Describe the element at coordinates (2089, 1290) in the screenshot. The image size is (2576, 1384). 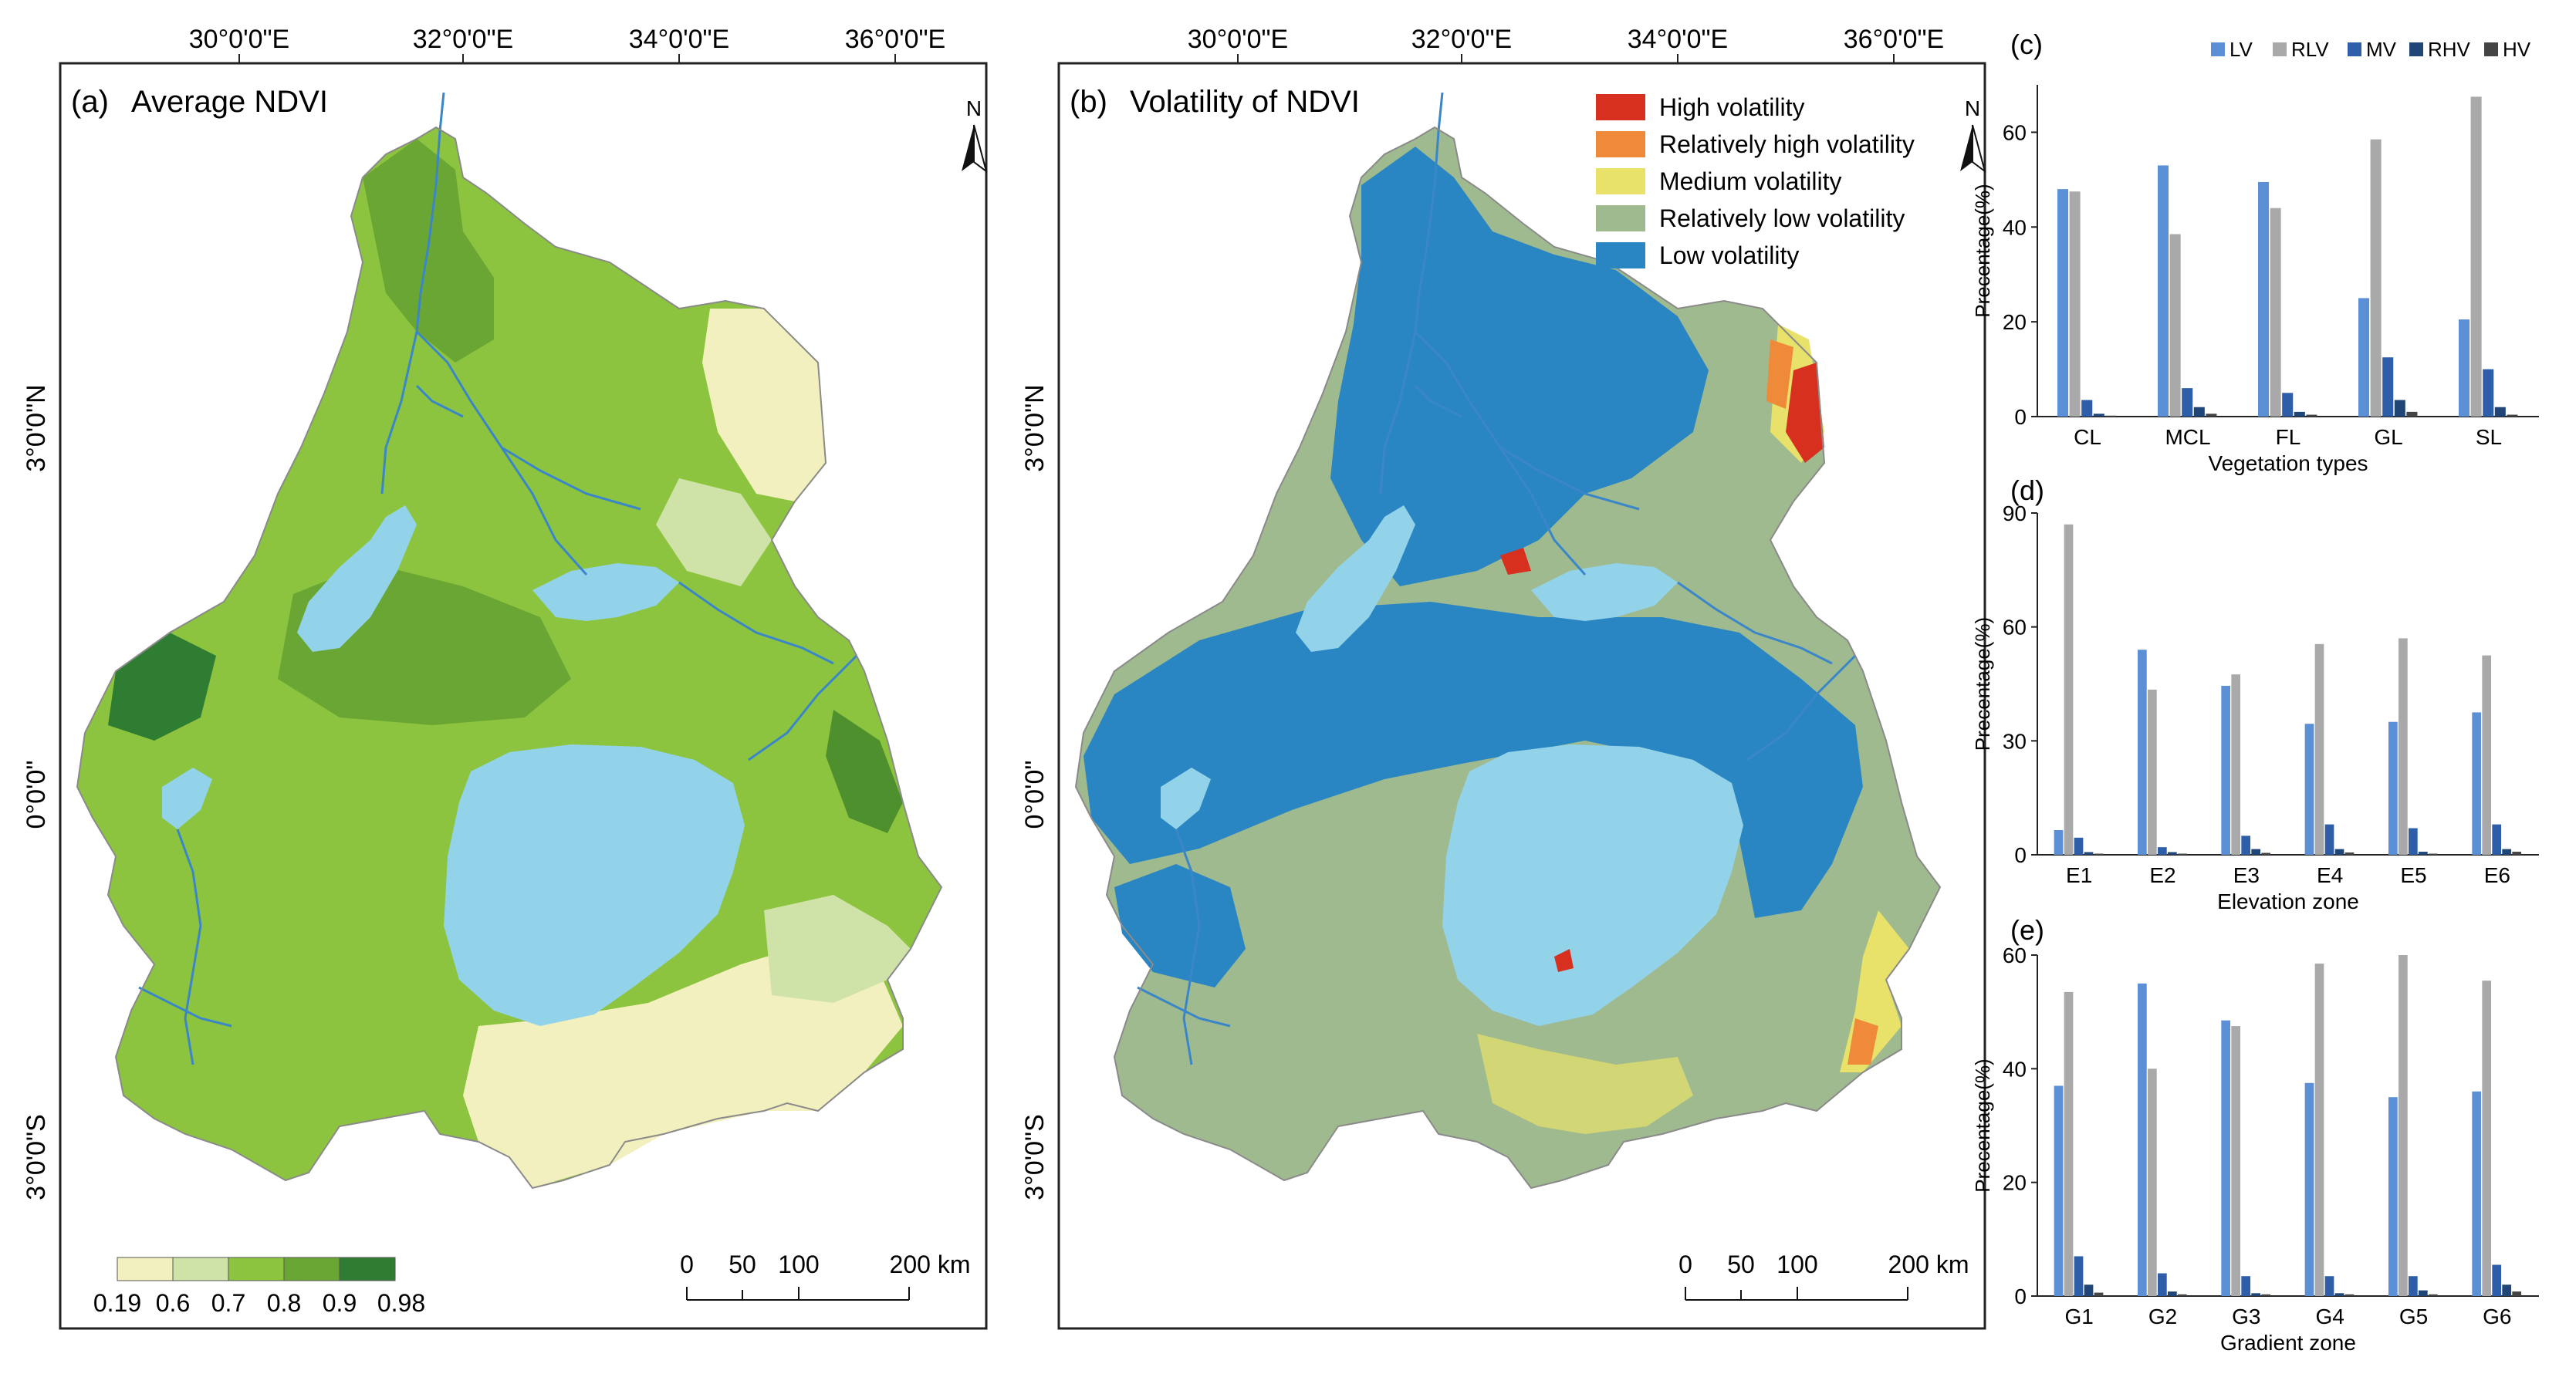
I see `bar-rhv-g1` at that location.